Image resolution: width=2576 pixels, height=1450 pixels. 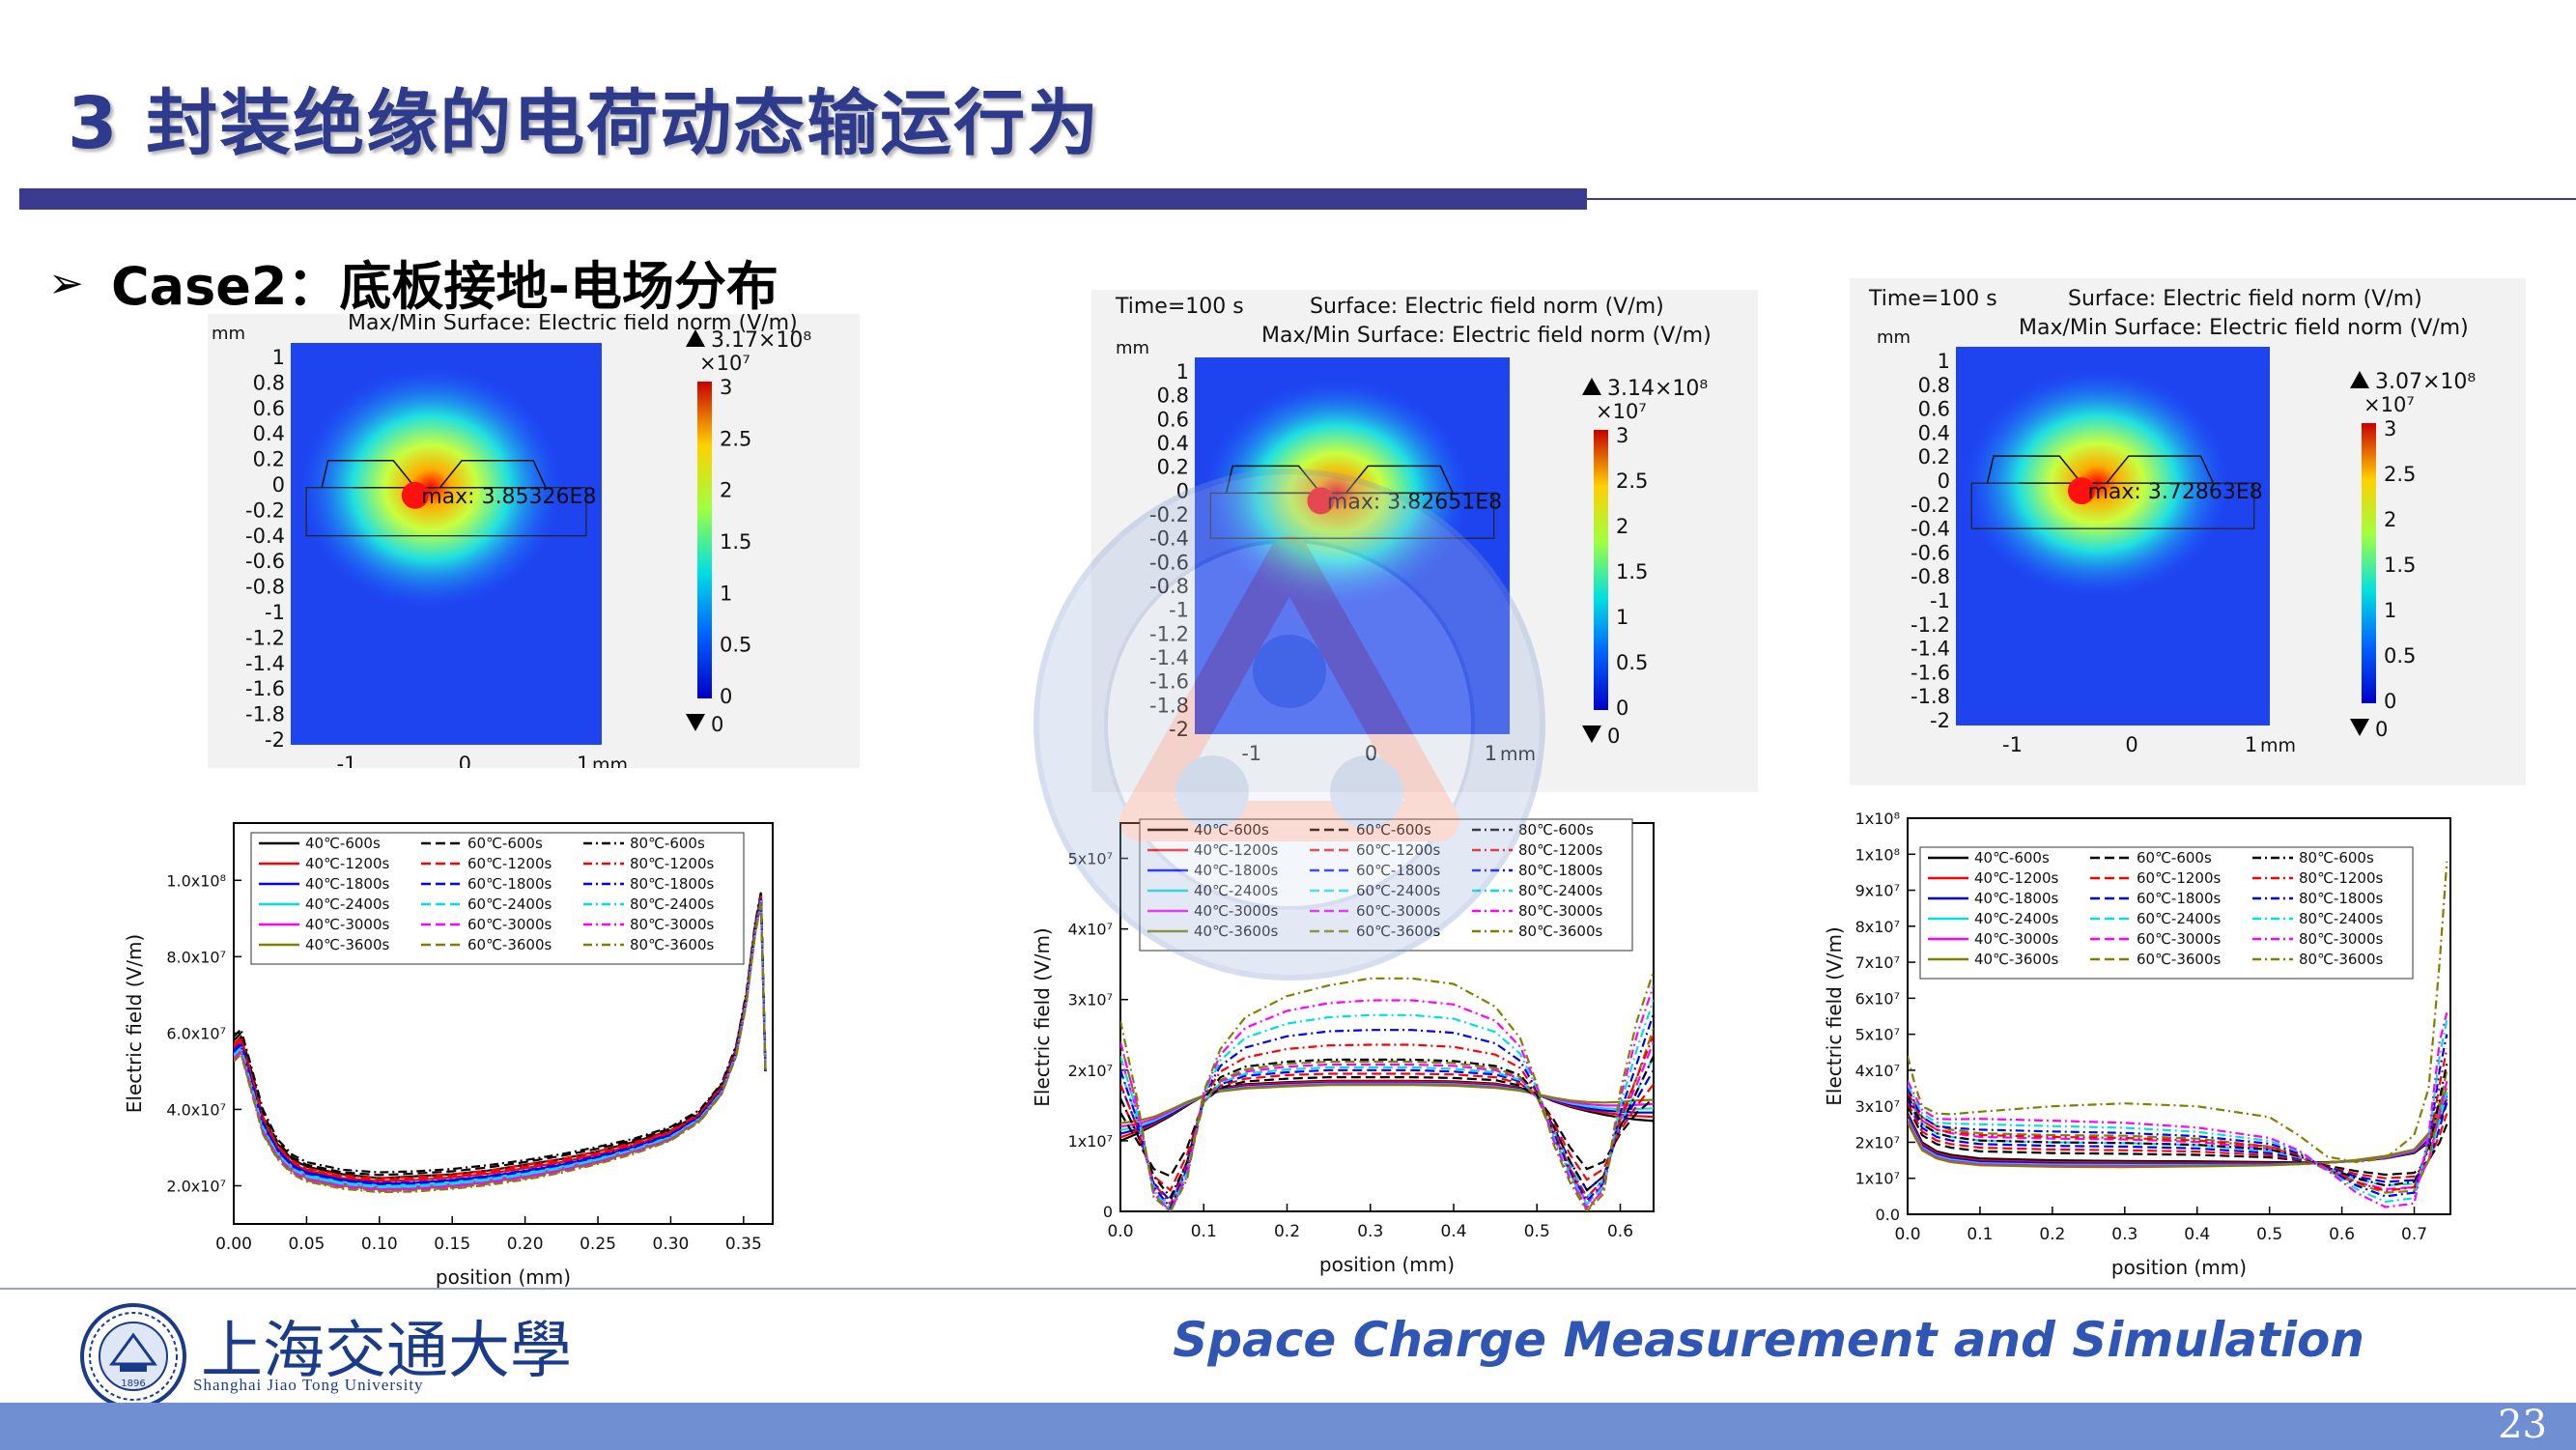 What do you see at coordinates (2400, 475) in the screenshot?
I see `colorbar-tick-label: 2.5` at bounding box center [2400, 475].